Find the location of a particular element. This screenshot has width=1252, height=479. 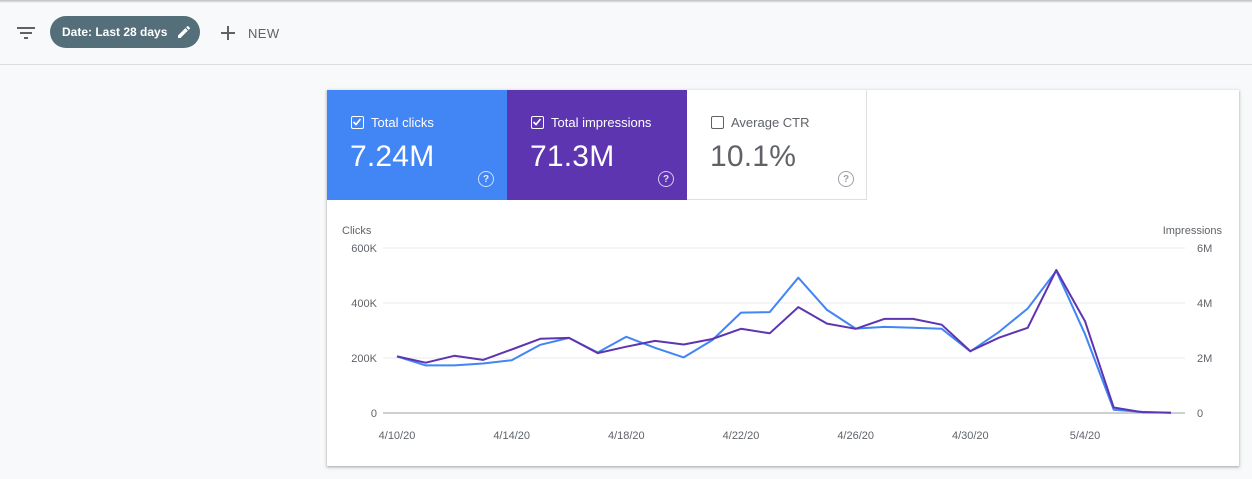

metric-tile-total-clicks: Total clicks 7.24M ? is located at coordinates (417, 145).